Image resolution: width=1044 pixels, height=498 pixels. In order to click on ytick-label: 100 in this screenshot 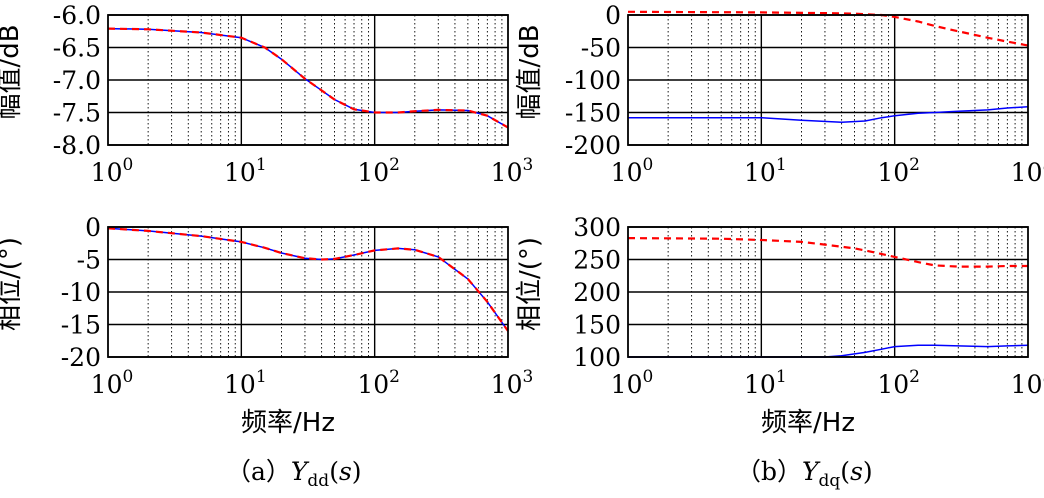, I will do `click(597, 357)`.